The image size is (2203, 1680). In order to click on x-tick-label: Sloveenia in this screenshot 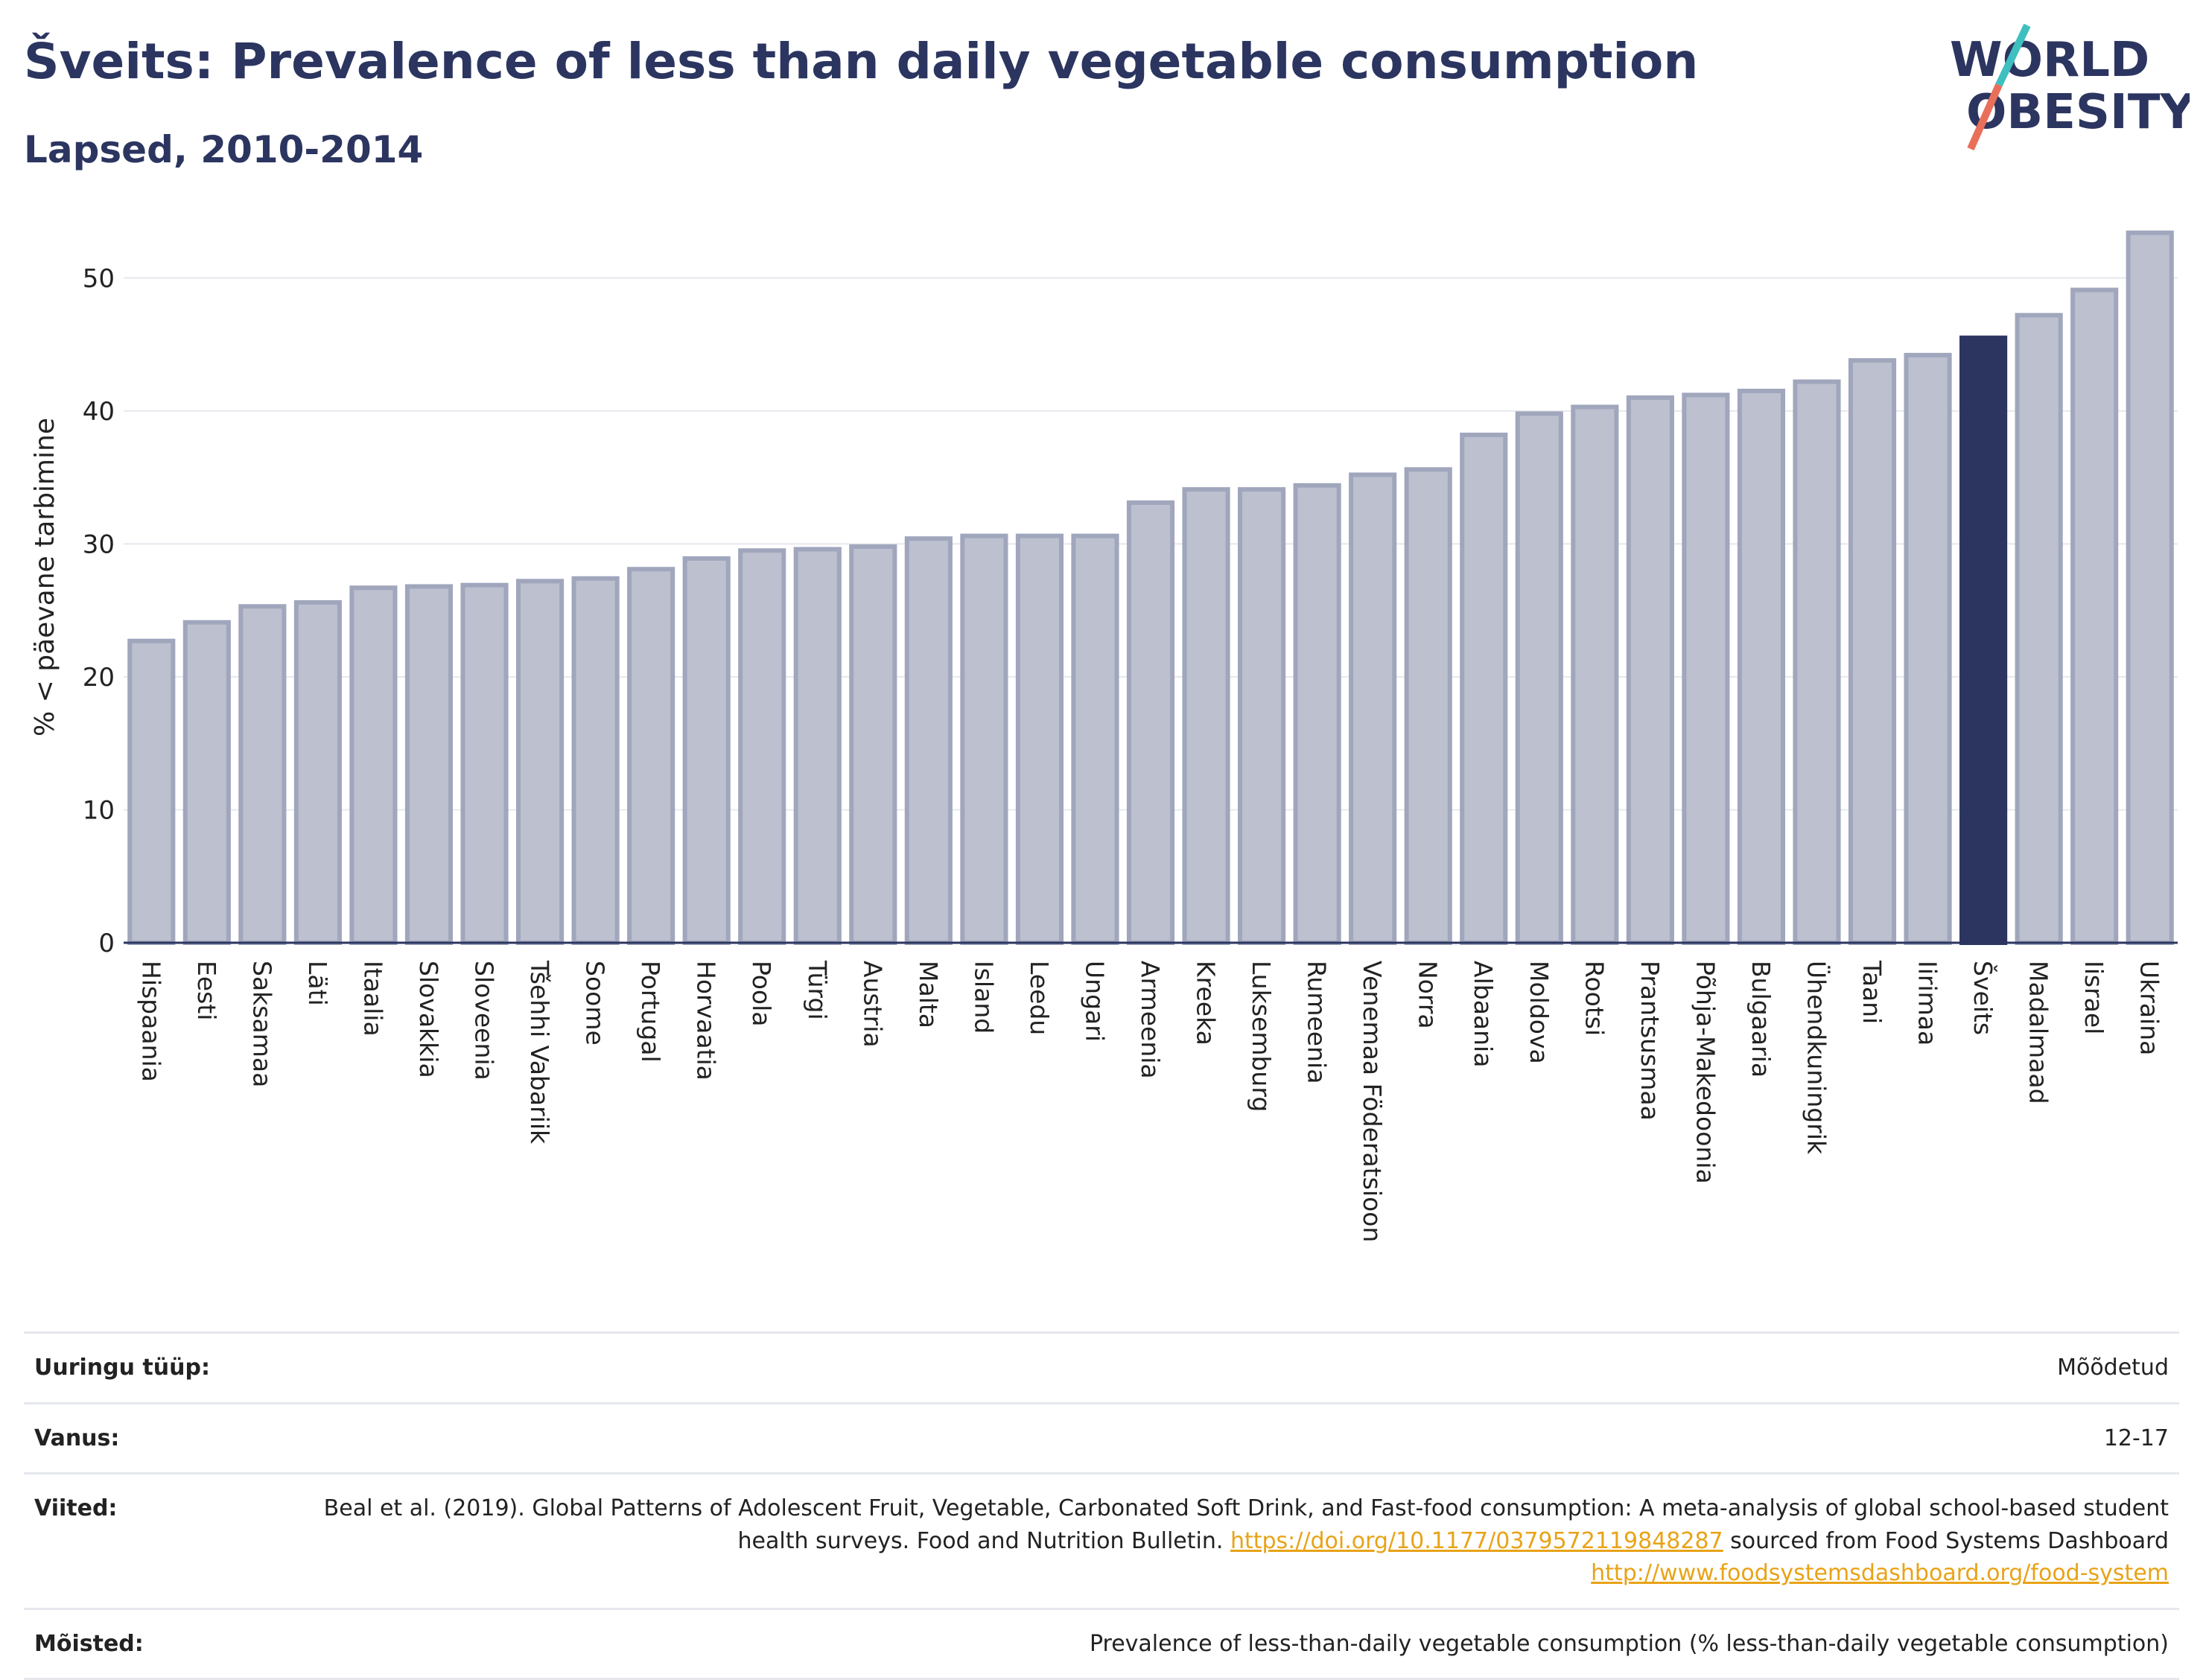, I will do `click(484, 1021)`.